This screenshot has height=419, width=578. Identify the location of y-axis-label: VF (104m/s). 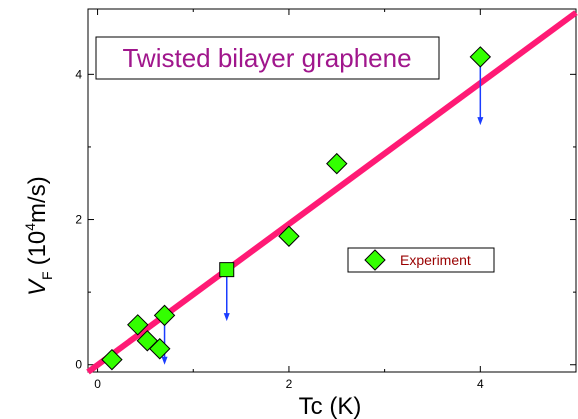
(38, 236).